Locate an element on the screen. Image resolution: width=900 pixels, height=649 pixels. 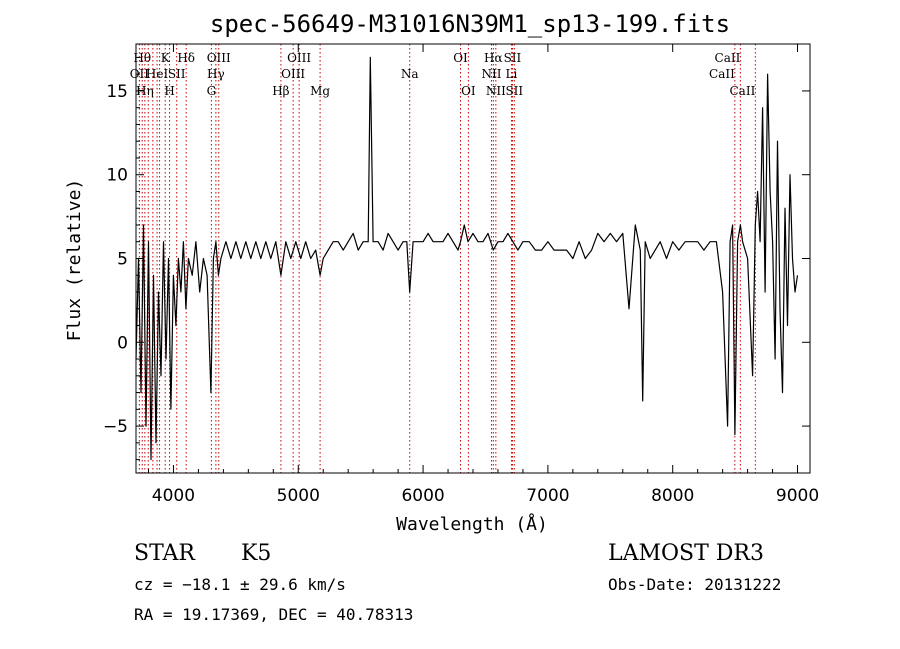
x-axis-label: Wavelength (Å) is located at coordinates (472, 524).